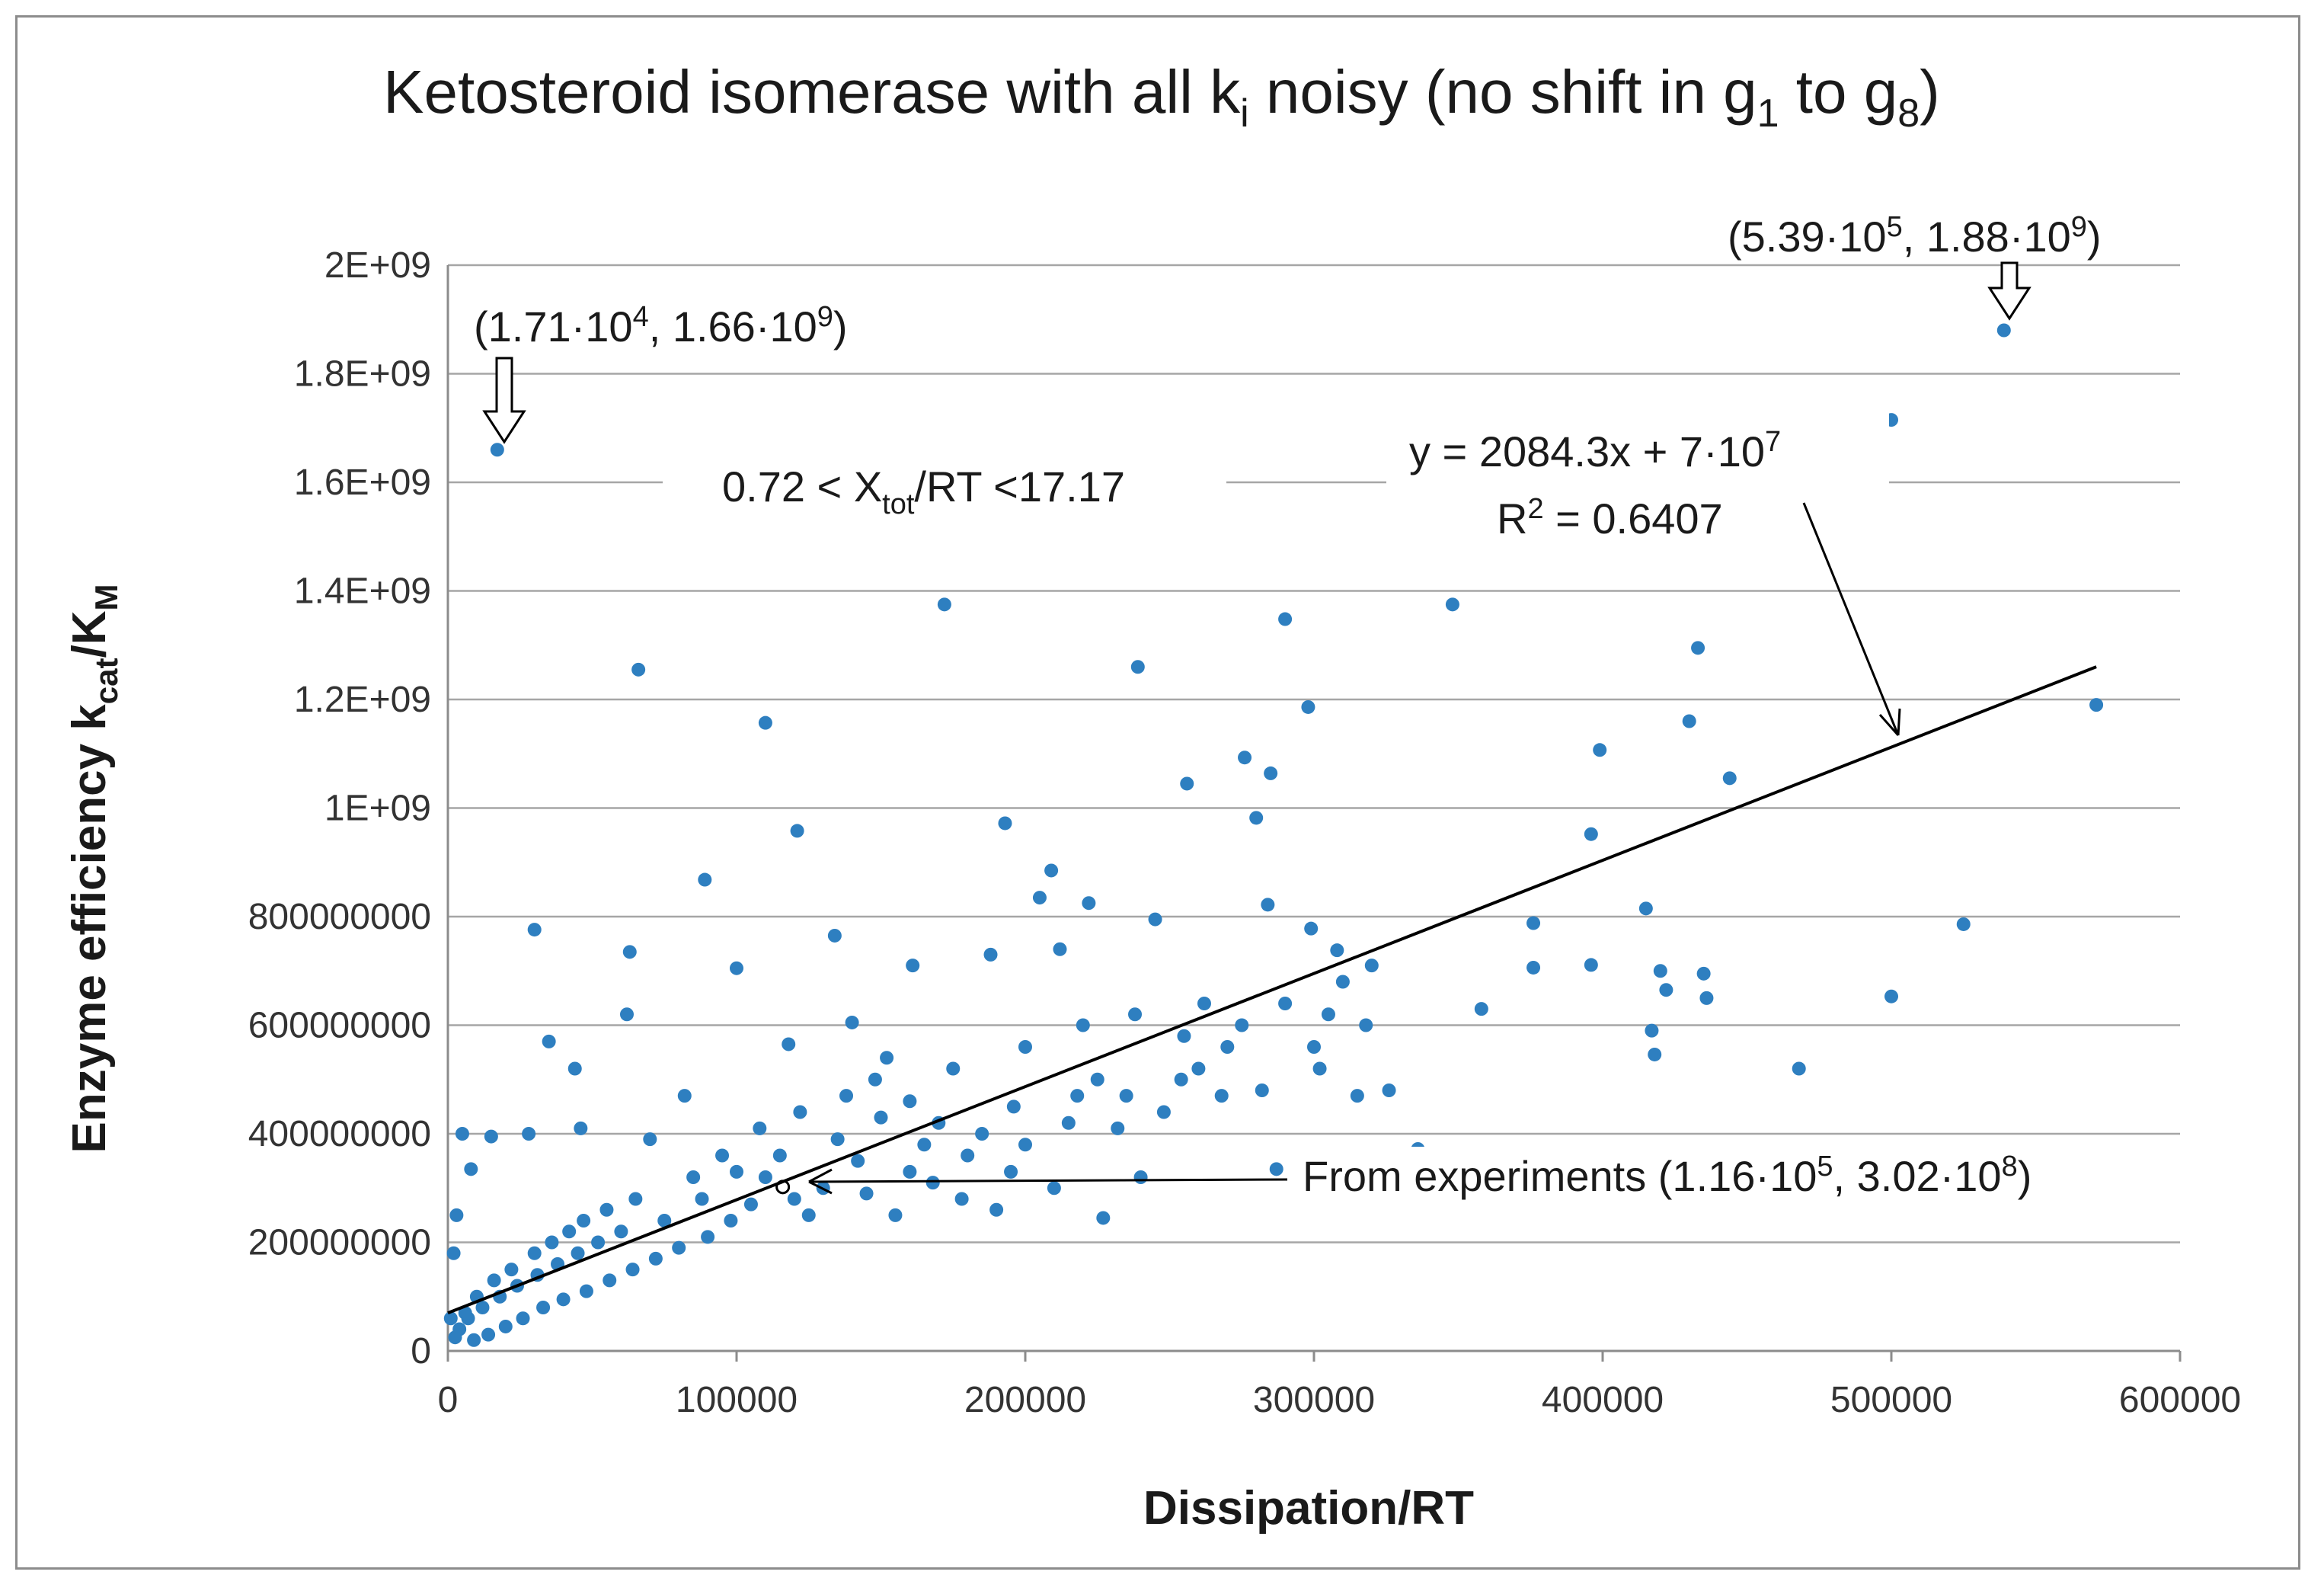 This screenshot has width=2324, height=1594. What do you see at coordinates (377, 809) in the screenshot?
I see `y-tick-label: 1E+09` at bounding box center [377, 809].